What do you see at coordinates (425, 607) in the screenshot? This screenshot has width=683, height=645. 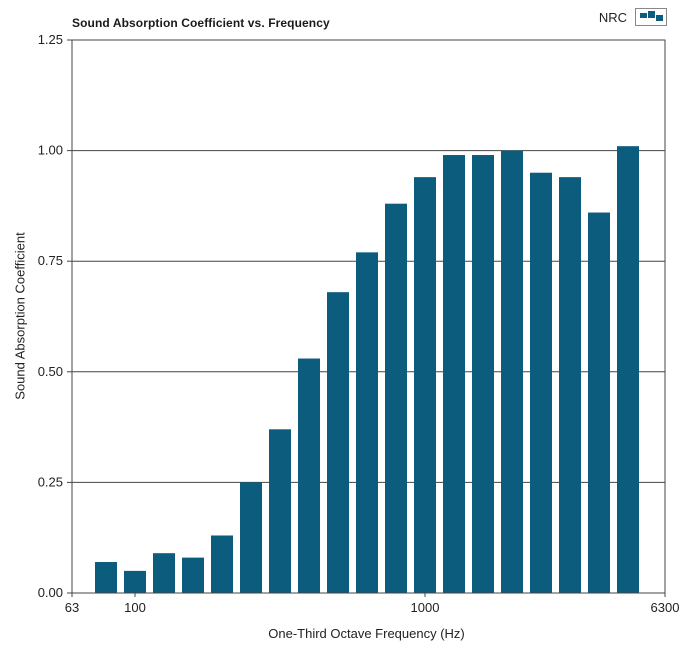 I see `x-tick-label: 1000` at bounding box center [425, 607].